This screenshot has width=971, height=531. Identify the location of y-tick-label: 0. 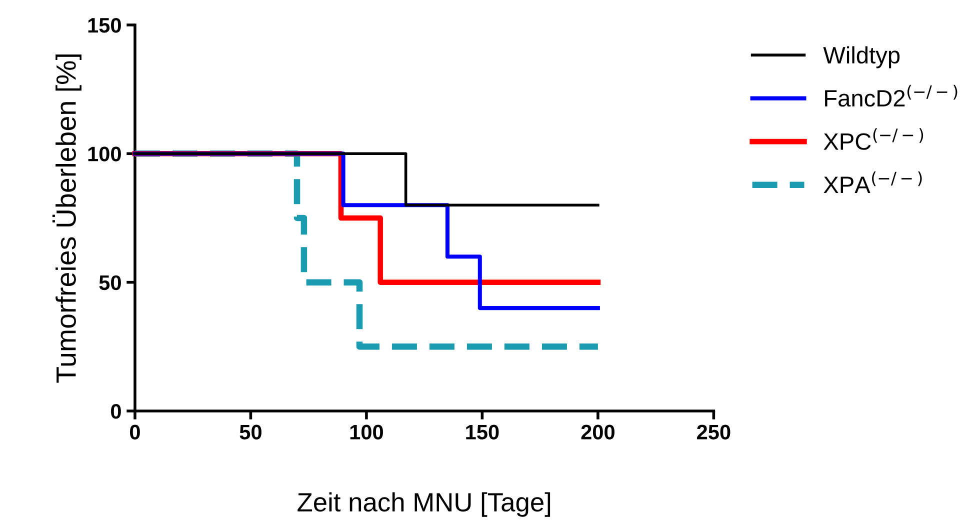
(116, 411).